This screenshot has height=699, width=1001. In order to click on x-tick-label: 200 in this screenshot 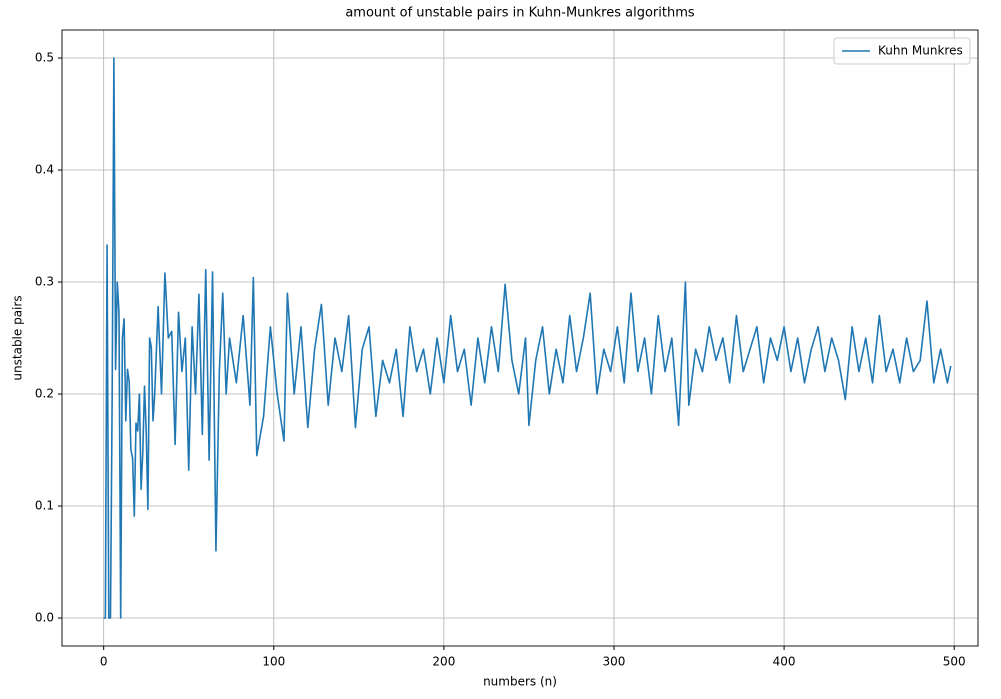, I will do `click(443, 662)`.